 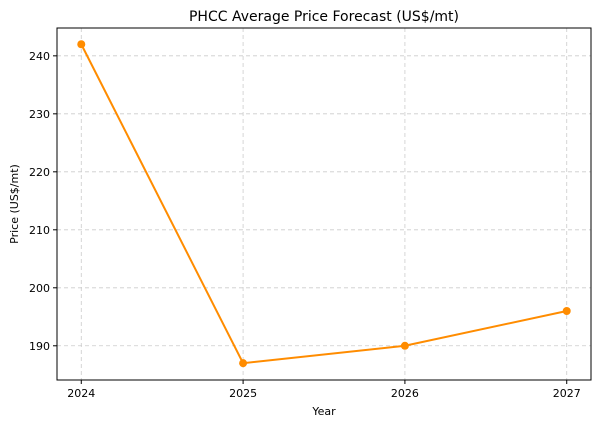 I want to click on x-tick-label: 2027, so click(x=567, y=393).